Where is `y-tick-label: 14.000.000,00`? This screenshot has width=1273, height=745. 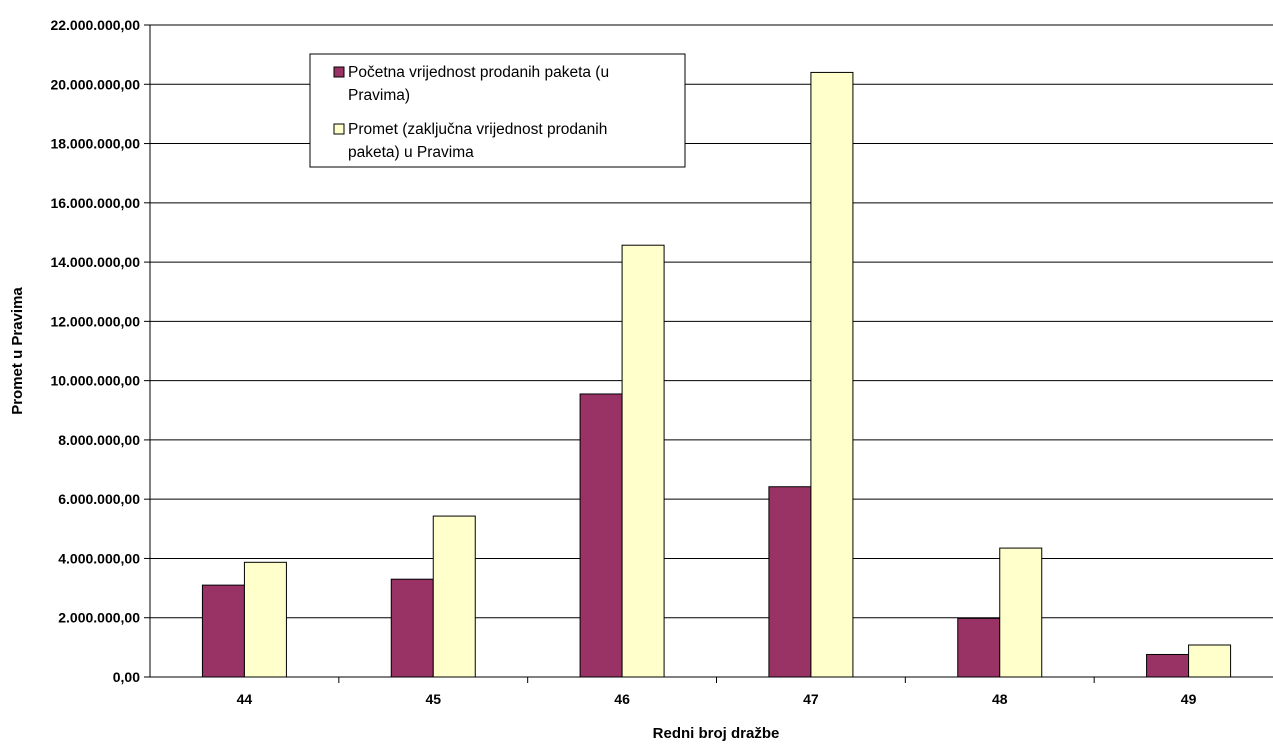 y-tick-label: 14.000.000,00 is located at coordinates (95, 262).